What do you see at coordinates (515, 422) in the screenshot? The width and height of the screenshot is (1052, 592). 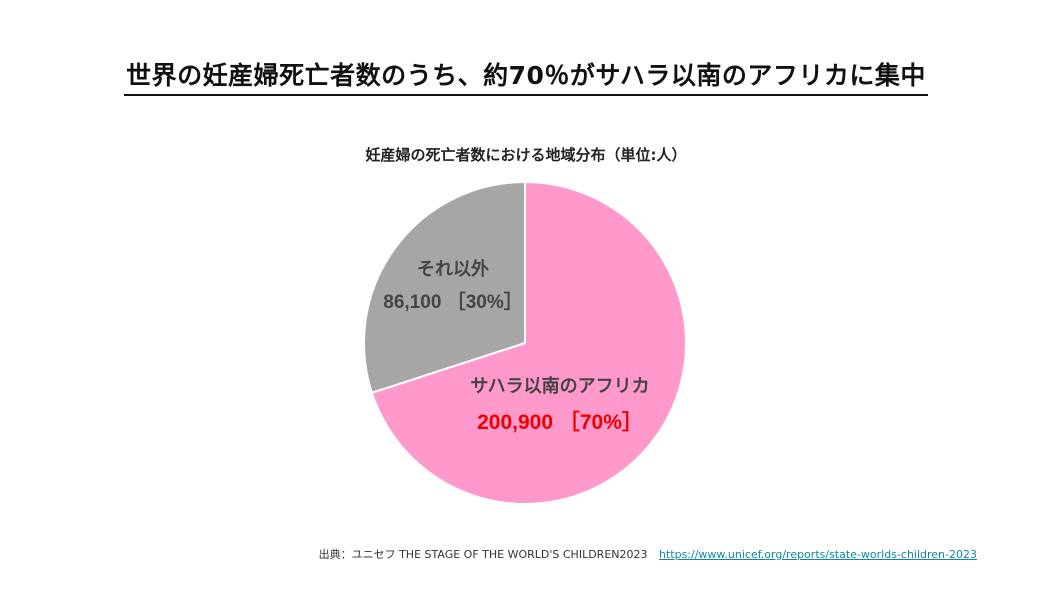 I see `slice-value-ssa-number: 200,900` at bounding box center [515, 422].